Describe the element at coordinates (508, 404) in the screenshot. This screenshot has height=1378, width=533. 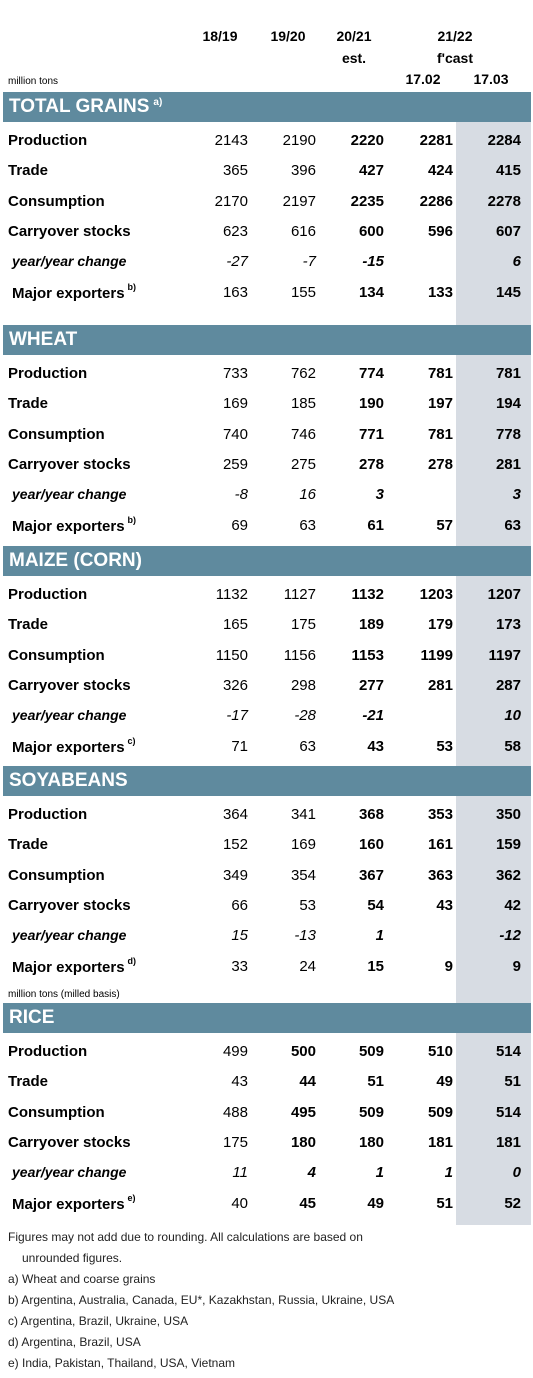
I see `table-cell: 194` at that location.